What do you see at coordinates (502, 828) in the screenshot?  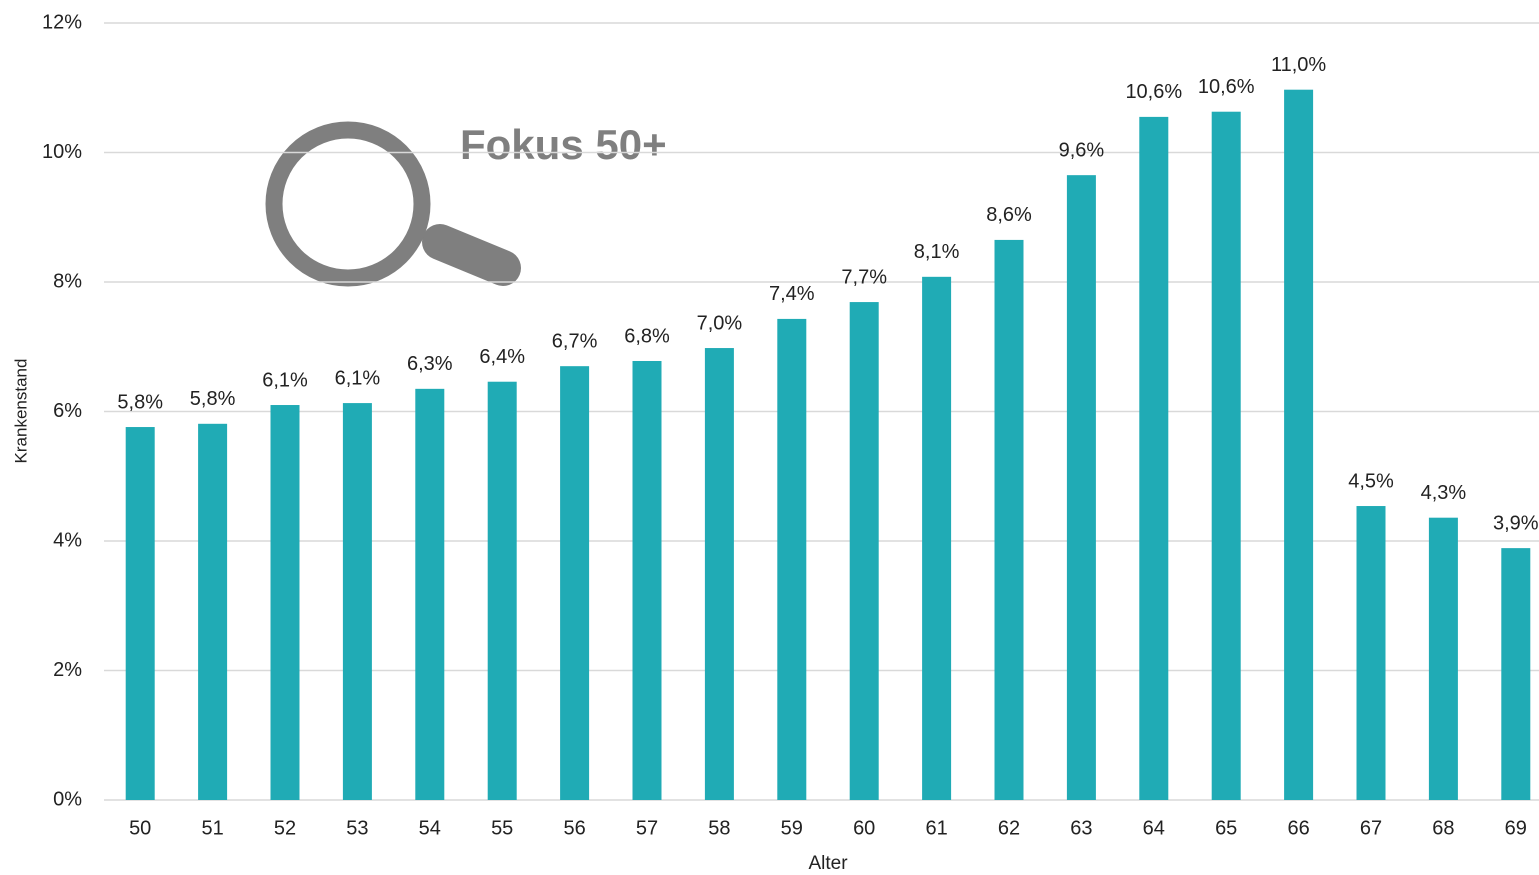 I see `x-tick-label: 55` at bounding box center [502, 828].